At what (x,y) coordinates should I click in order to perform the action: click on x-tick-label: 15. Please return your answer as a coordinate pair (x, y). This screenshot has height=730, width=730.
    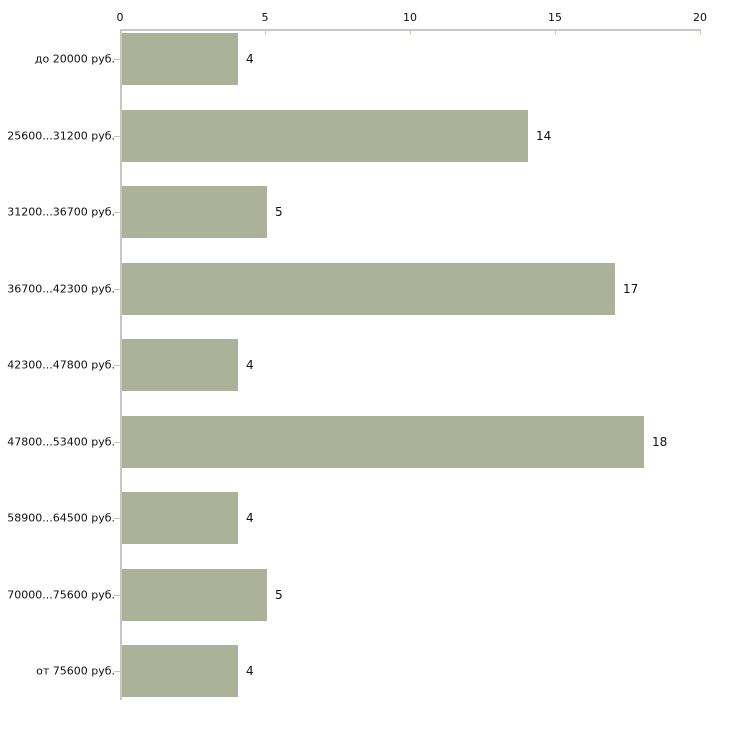
    Looking at the image, I should click on (555, 17).